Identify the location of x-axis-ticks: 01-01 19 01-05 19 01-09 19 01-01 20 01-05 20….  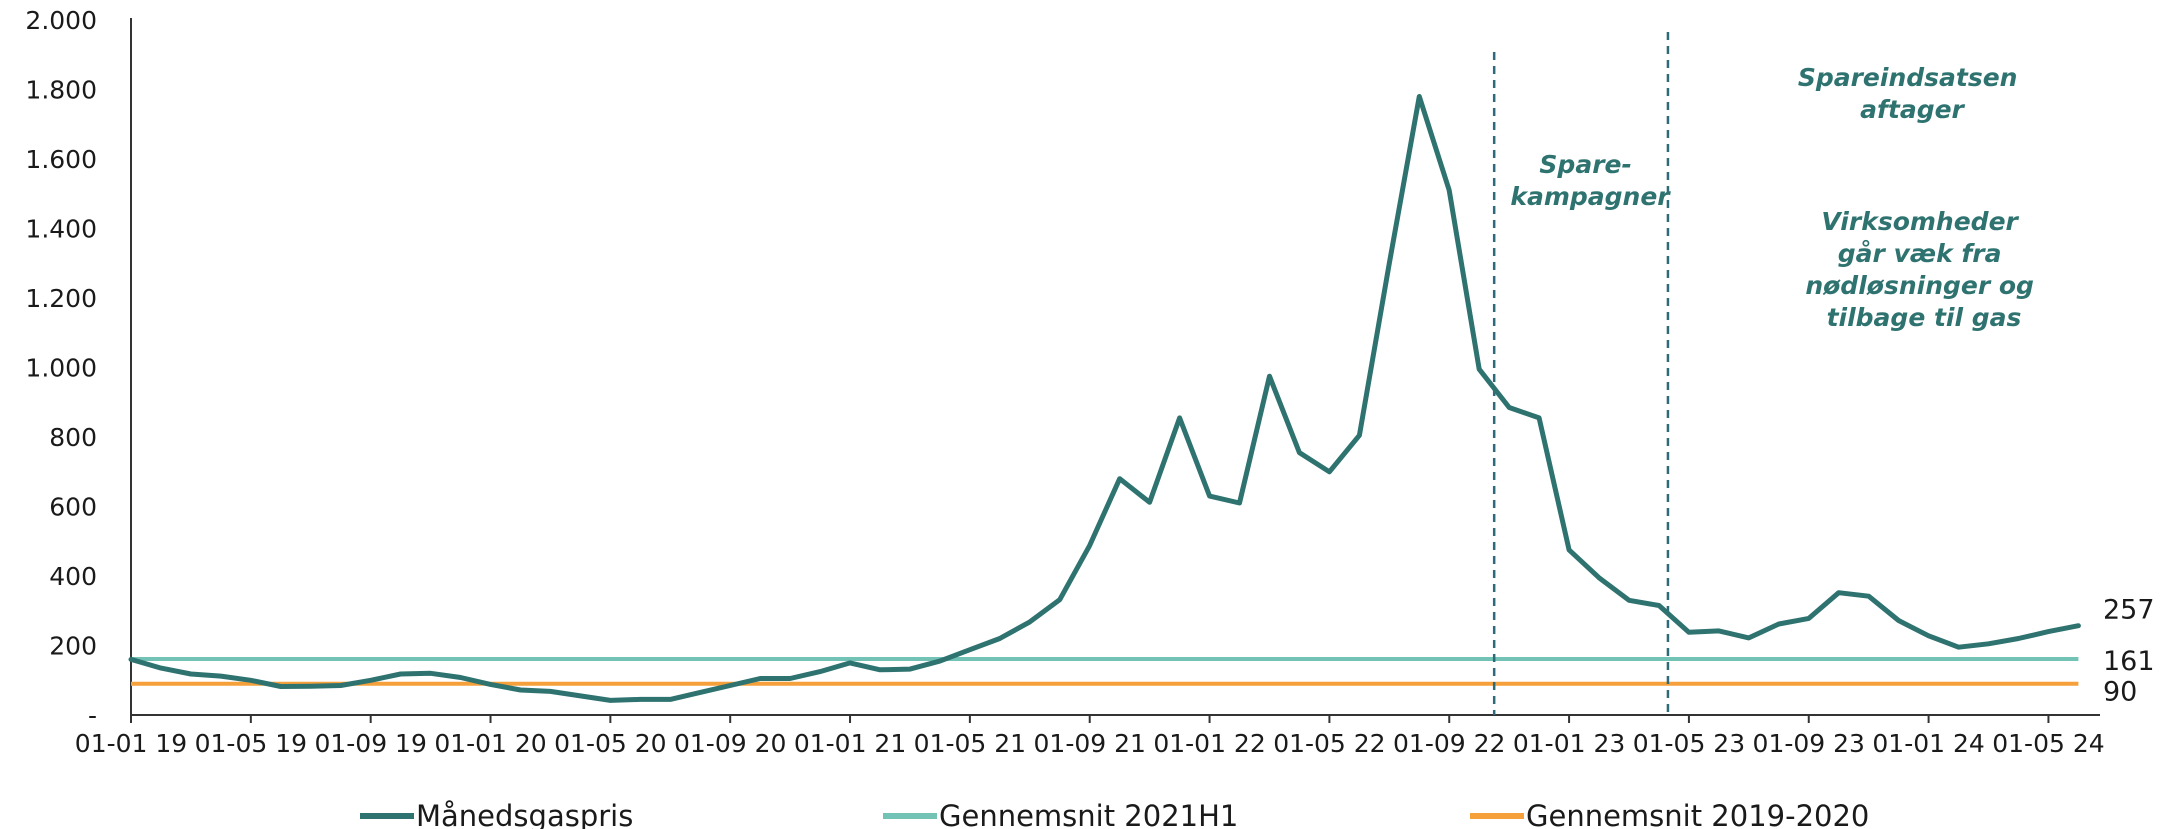
(1090, 736).